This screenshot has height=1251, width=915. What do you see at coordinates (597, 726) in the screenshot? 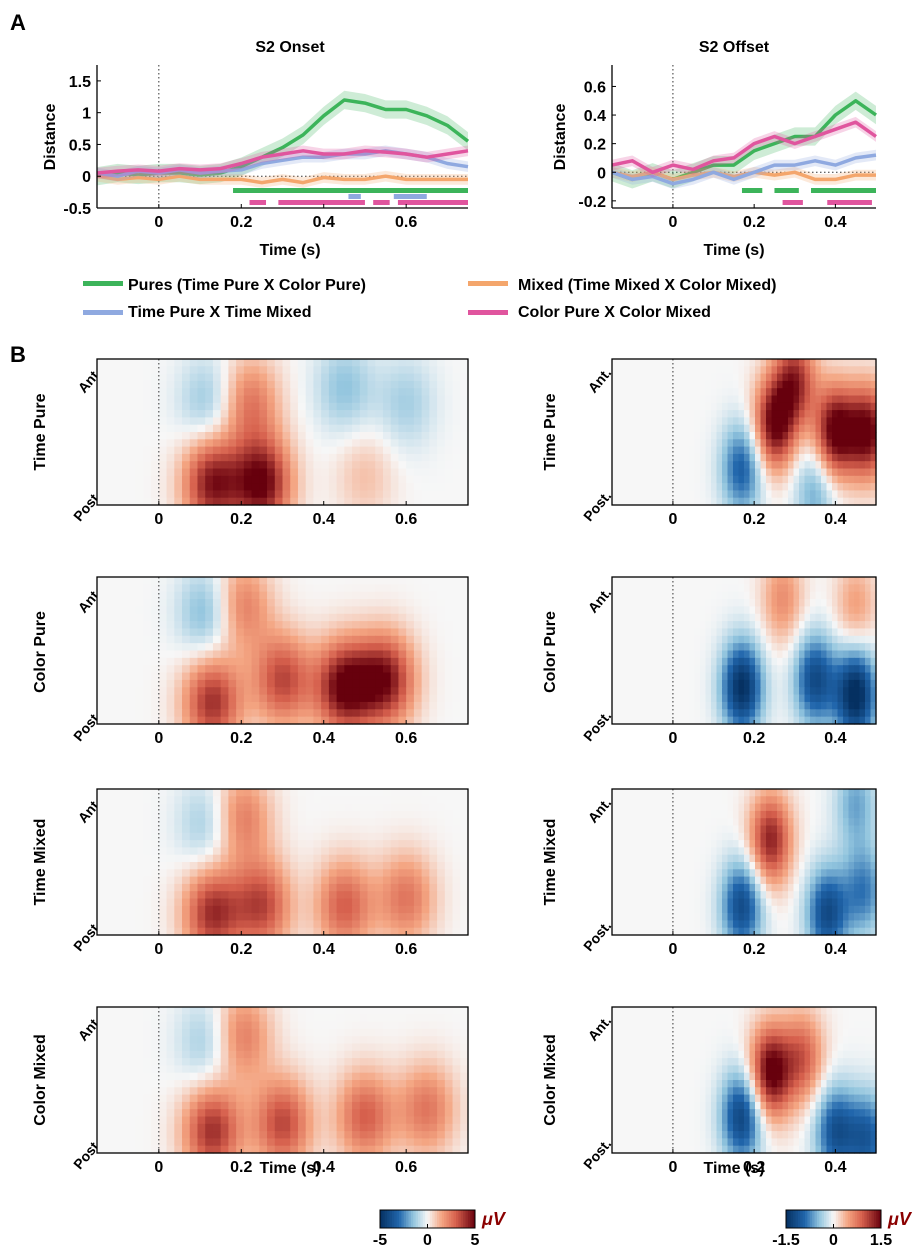
I see `y-tick-label-post: Post.` at bounding box center [597, 726].